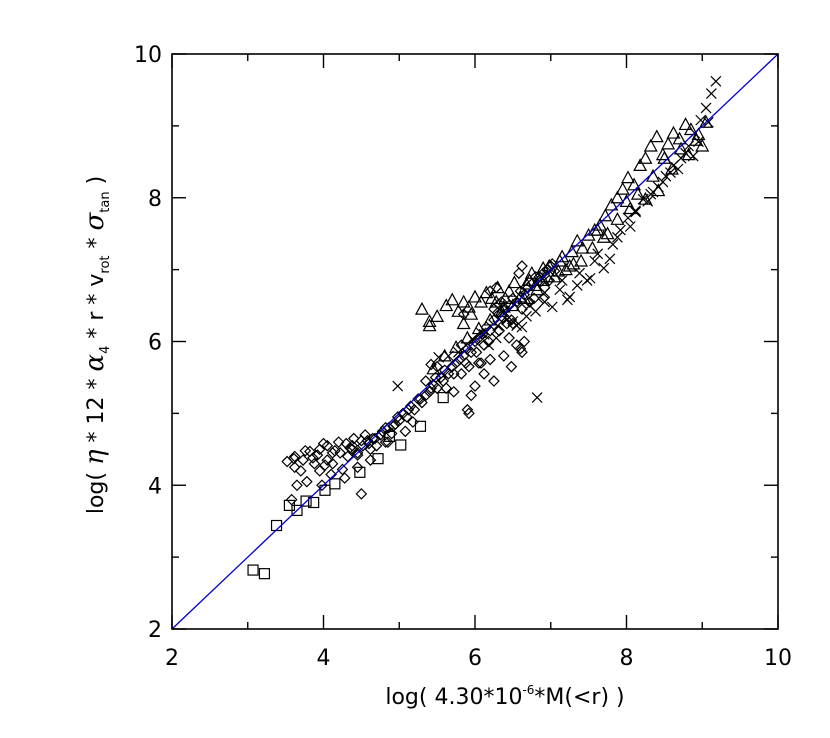 This screenshot has height=738, width=830. I want to click on y-tick-label: 2, so click(155, 630).